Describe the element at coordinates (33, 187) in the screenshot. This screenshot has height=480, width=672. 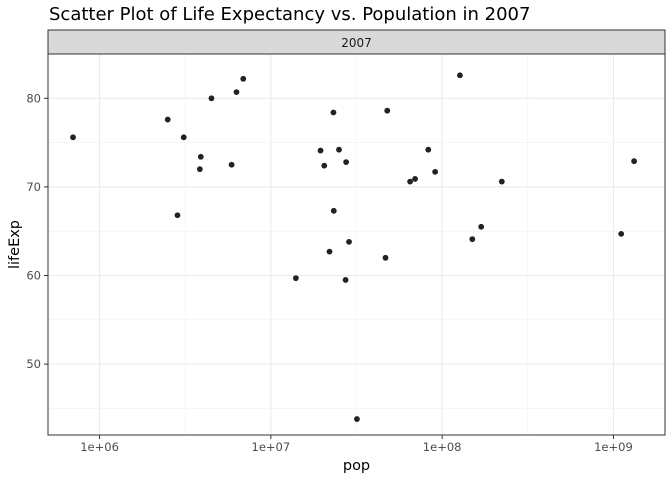
I see `y-tick-label: 70` at that location.